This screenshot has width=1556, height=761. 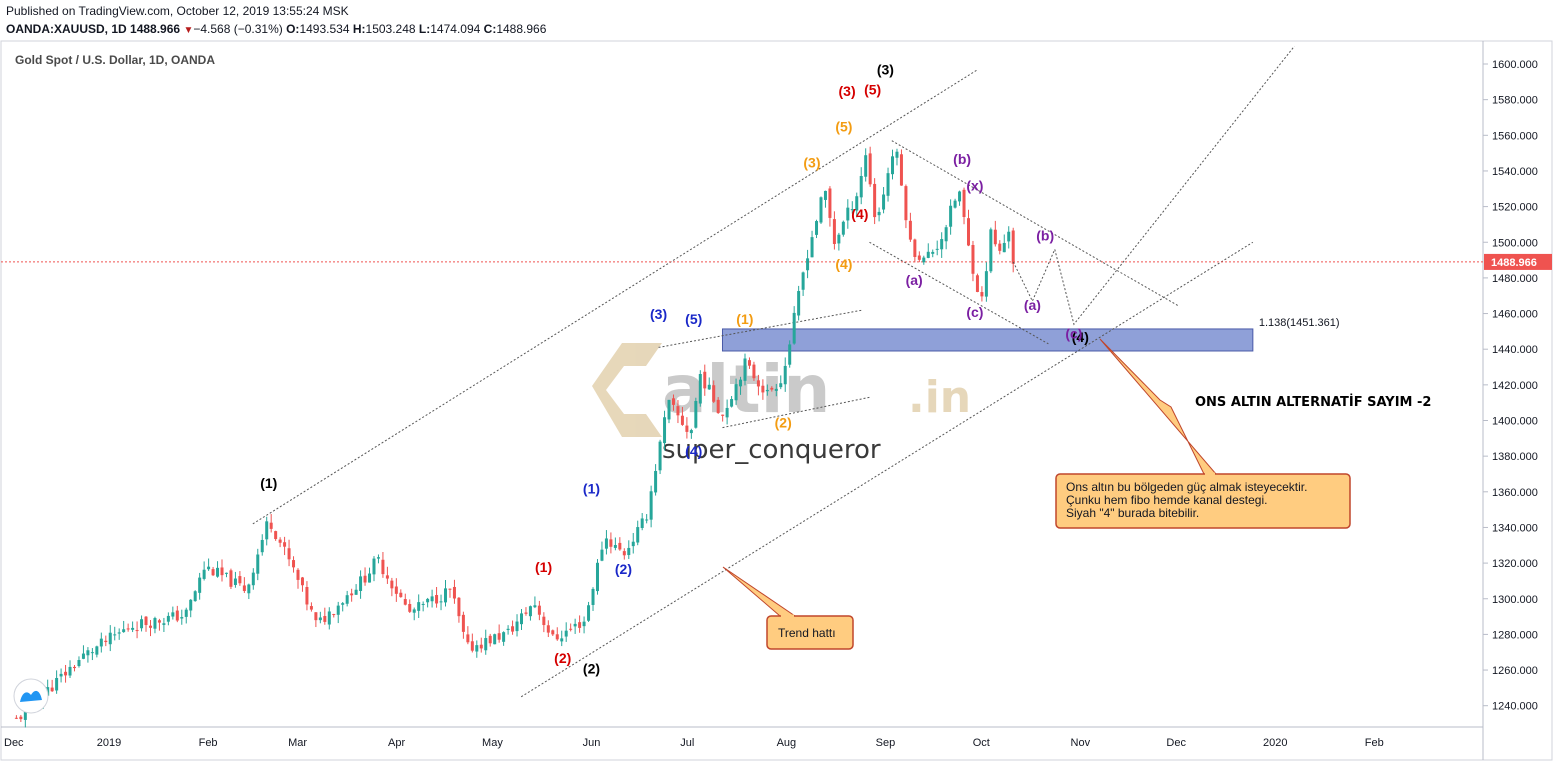 I want to click on x-tick-label: Jul, so click(x=687, y=743).